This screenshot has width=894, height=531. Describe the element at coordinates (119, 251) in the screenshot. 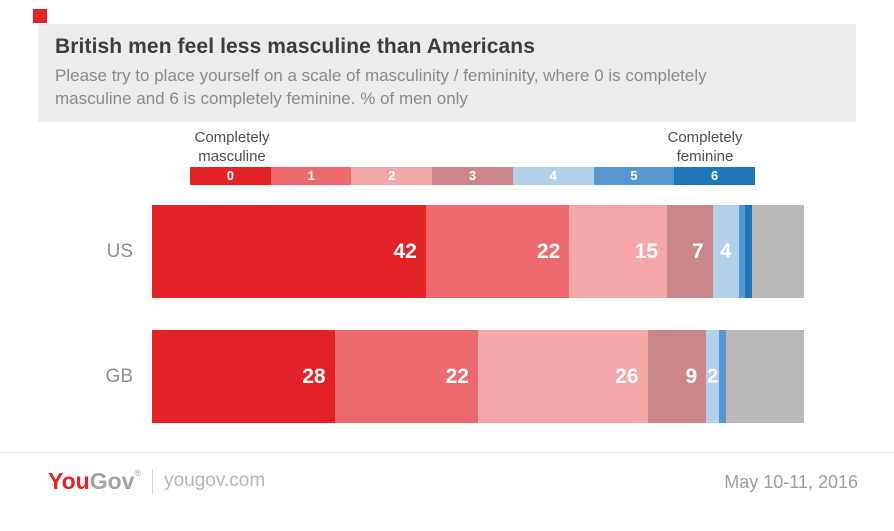

I see `row-label-us: US` at that location.